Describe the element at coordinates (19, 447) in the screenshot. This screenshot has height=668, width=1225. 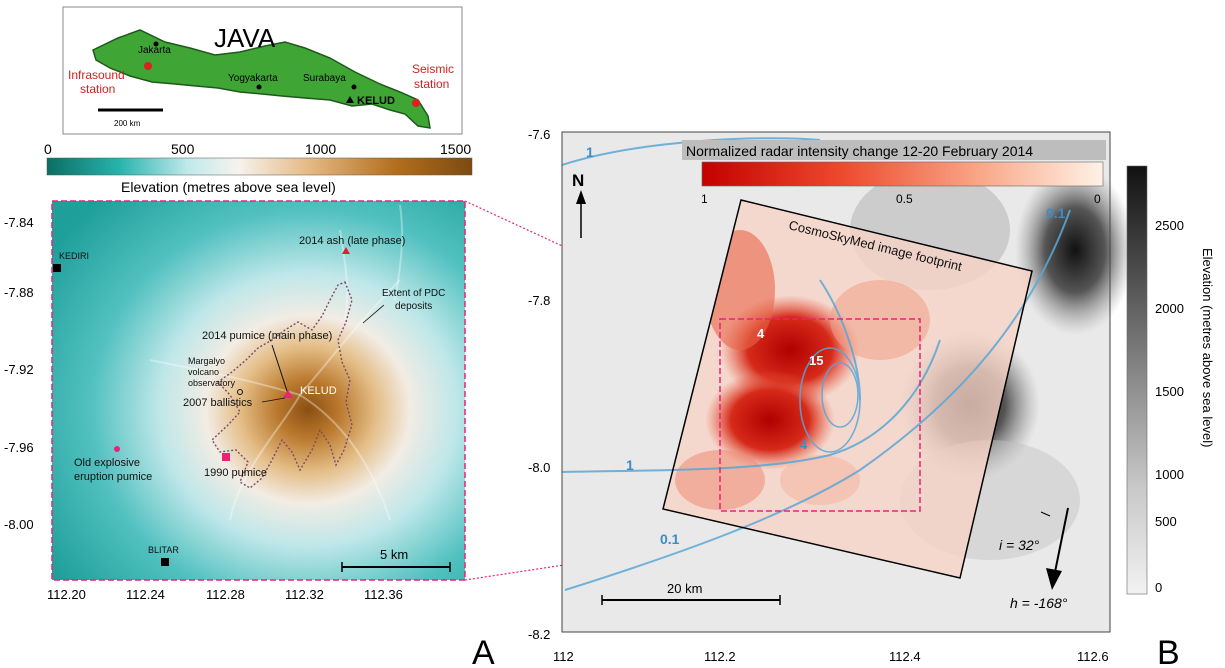
I see `a-y-tick-4: -7.96` at that location.